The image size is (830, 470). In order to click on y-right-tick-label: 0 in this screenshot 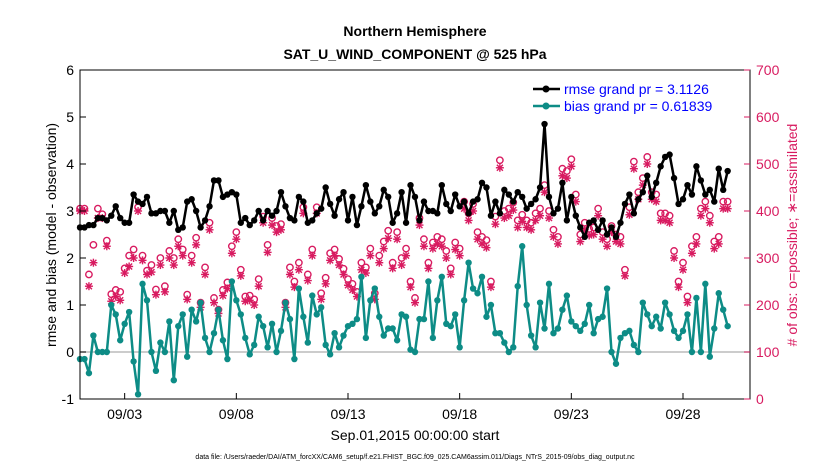, I will do `click(760, 399)`.